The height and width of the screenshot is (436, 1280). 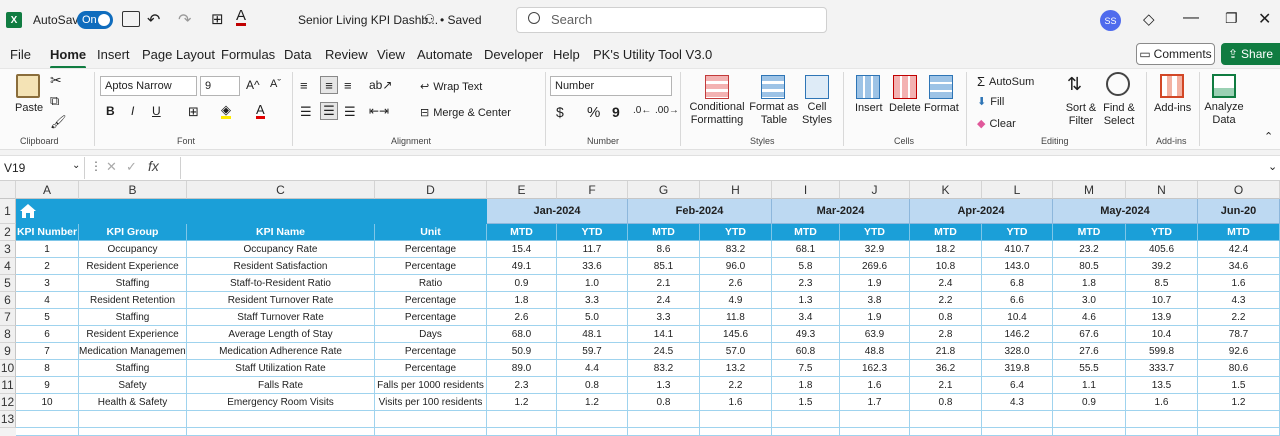 I want to click on find-select-icon, so click(x=1118, y=84).